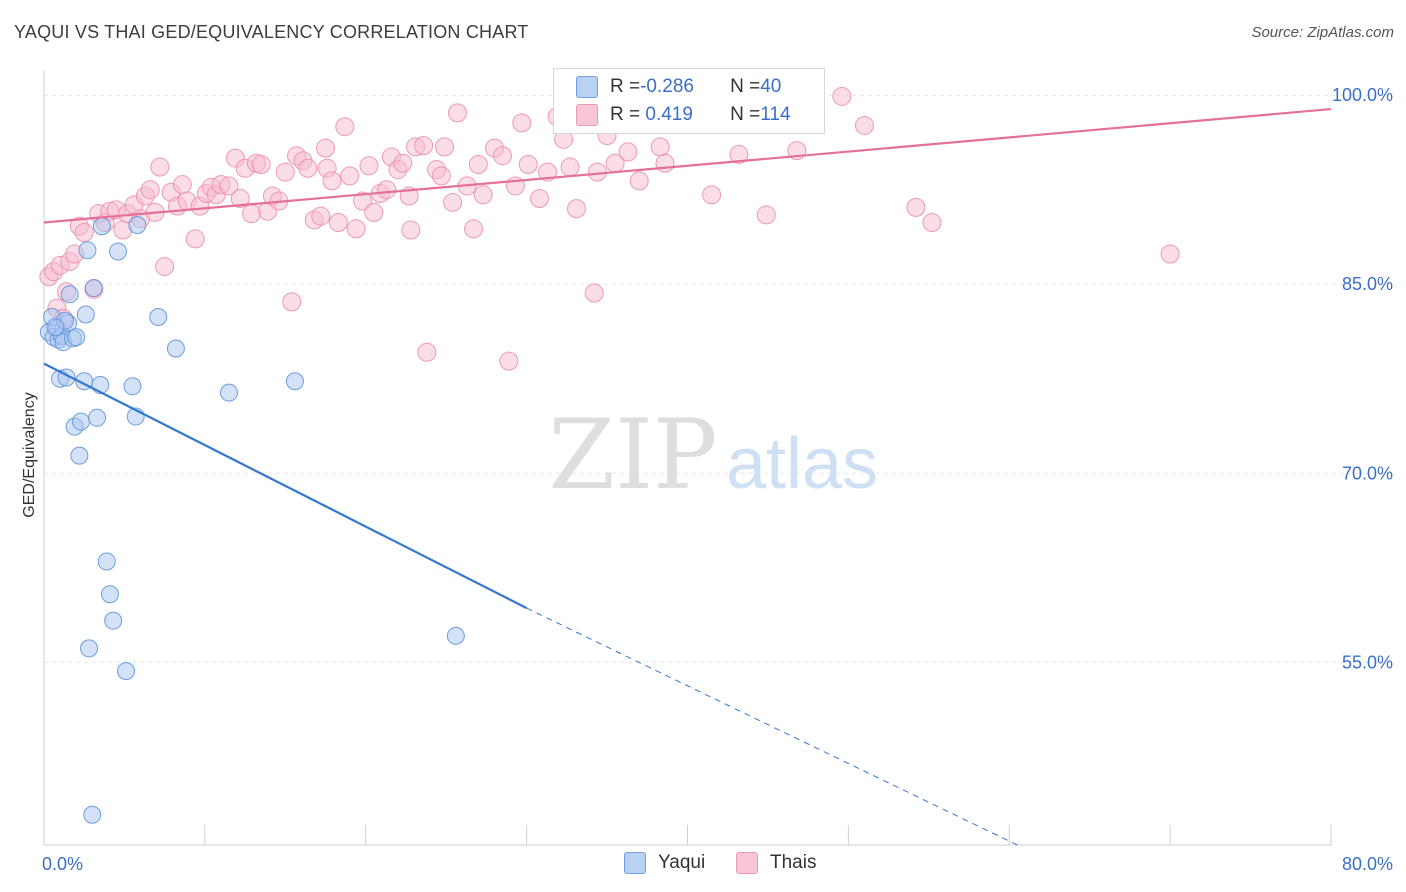 The width and height of the screenshot is (1406, 892). Describe the element at coordinates (285, 486) in the screenshot. I see `yaqui-trend-line` at that location.